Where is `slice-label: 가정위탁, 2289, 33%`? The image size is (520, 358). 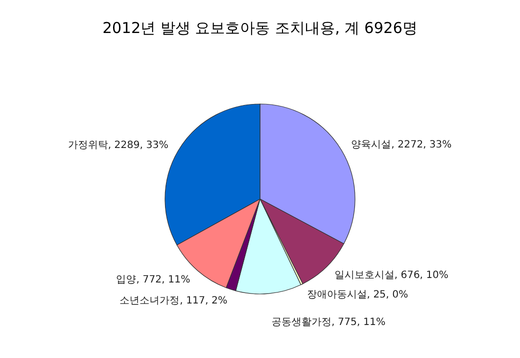
slice-label: 가정위탁, 2289, 33% is located at coordinates (118, 145).